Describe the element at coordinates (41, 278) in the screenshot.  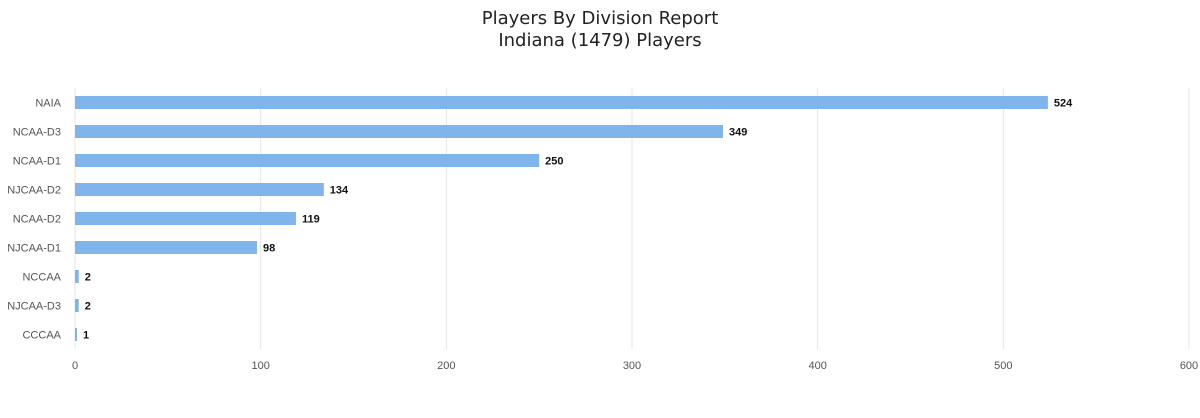
I see `category-label-6: NCCAA` at that location.